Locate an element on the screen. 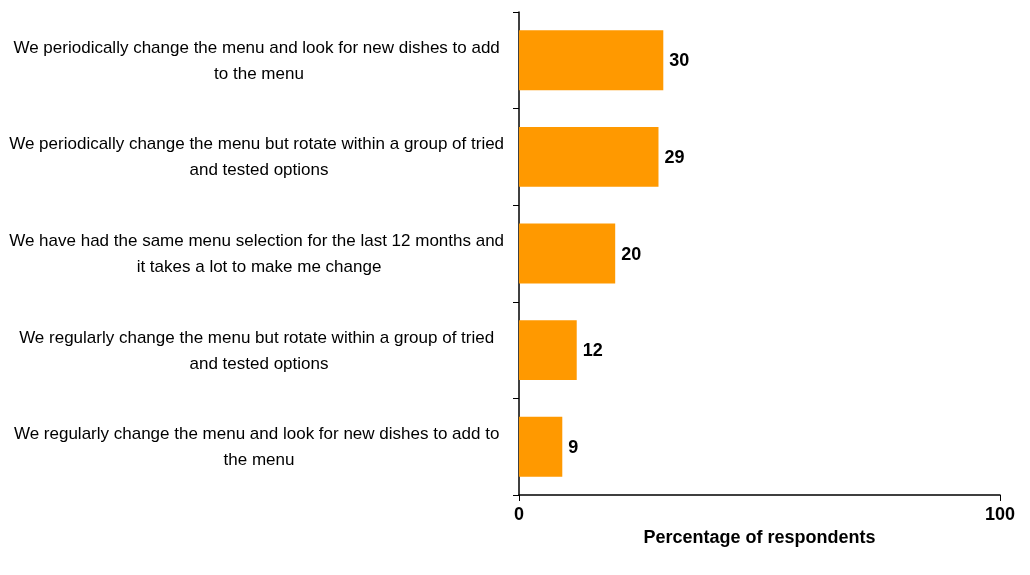 The width and height of the screenshot is (1030, 575). data-label: 12 is located at coordinates (592, 350).